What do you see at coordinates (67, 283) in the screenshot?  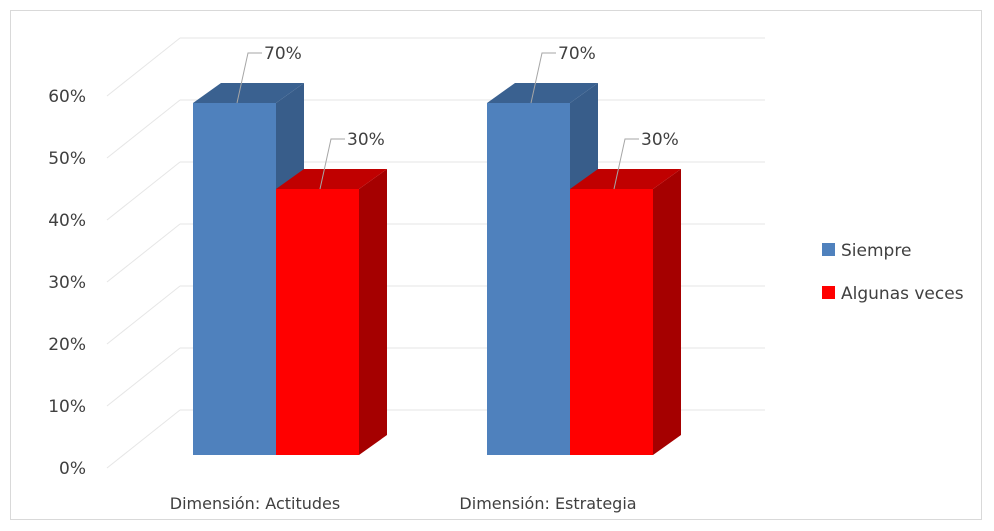 I see `y-tick-label: 30%` at bounding box center [67, 283].